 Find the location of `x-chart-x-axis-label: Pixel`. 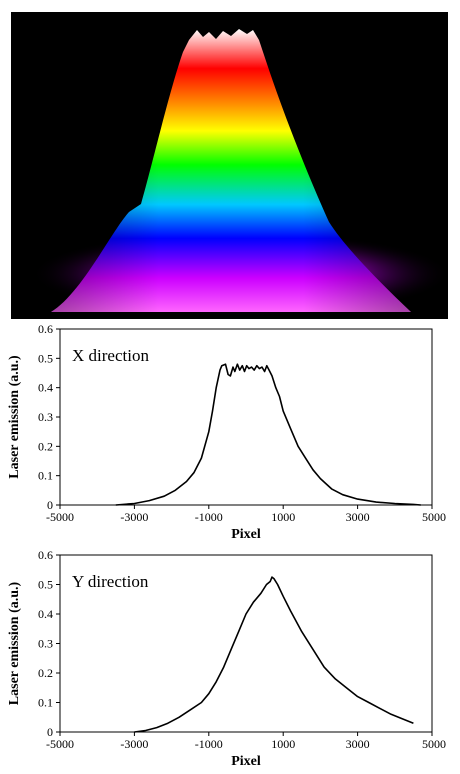

x-chart-x-axis-label: Pixel is located at coordinates (246, 534).